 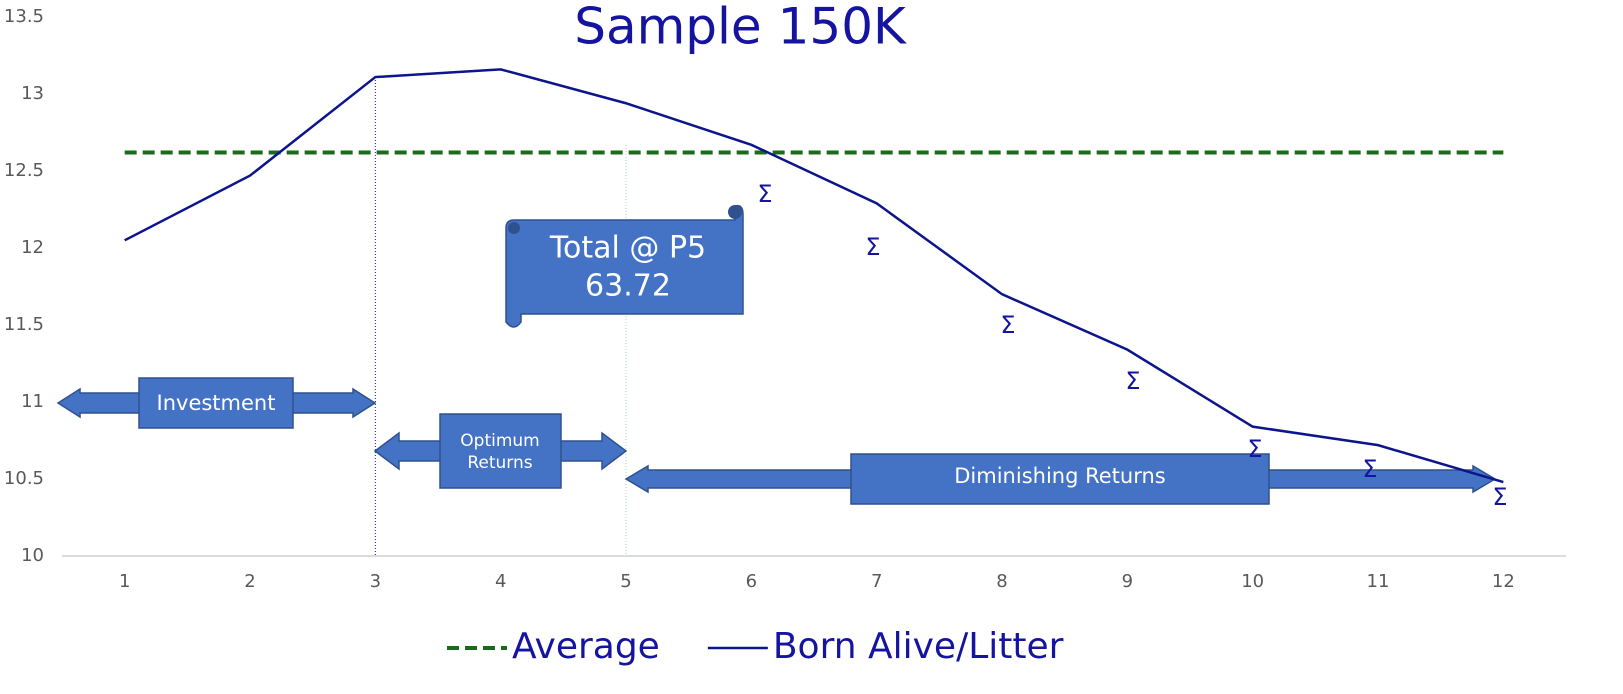 I want to click on annotation: Total @ P5, so click(x=627, y=248).